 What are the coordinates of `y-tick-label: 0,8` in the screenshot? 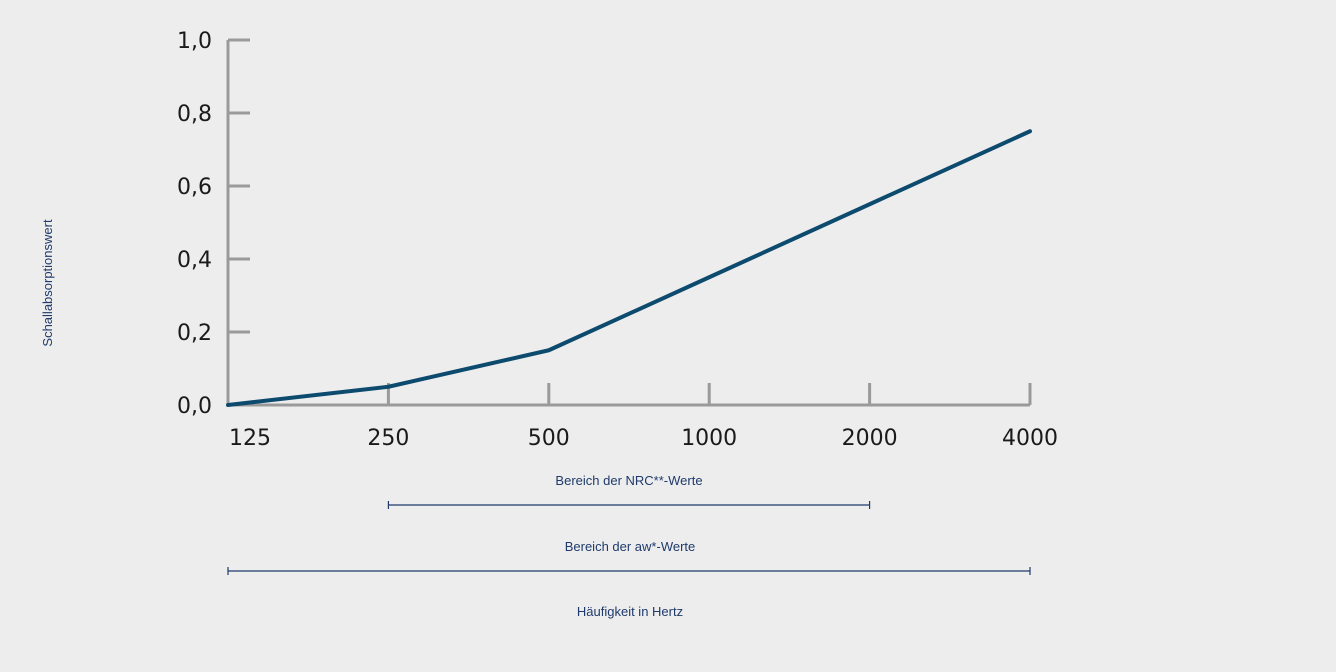 It's located at (194, 114).